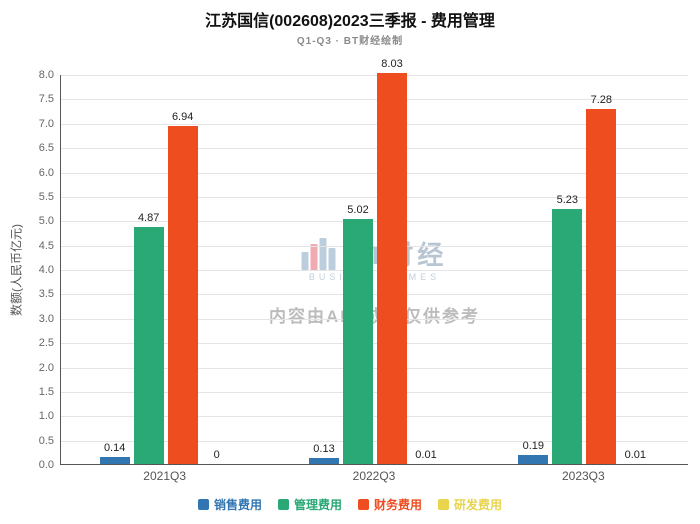  I want to click on x-axis: 2021Q3 2022Q3 2023Q3, so click(374, 477).